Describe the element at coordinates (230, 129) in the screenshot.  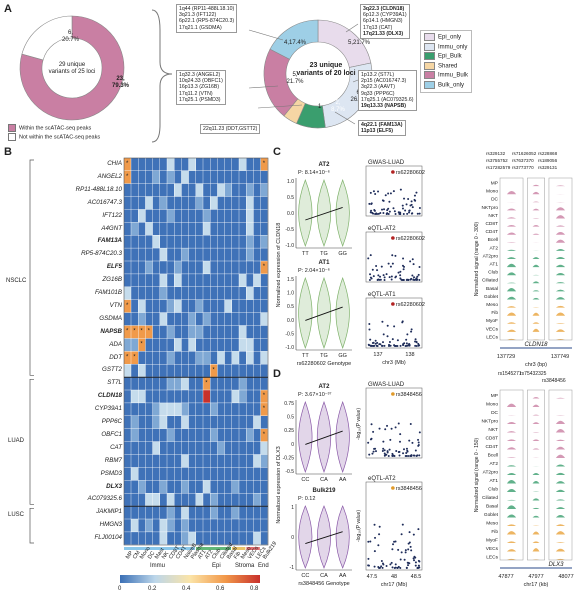
I see `box-shared: 22q11.23 (DDT,GSTT2)` at that location.